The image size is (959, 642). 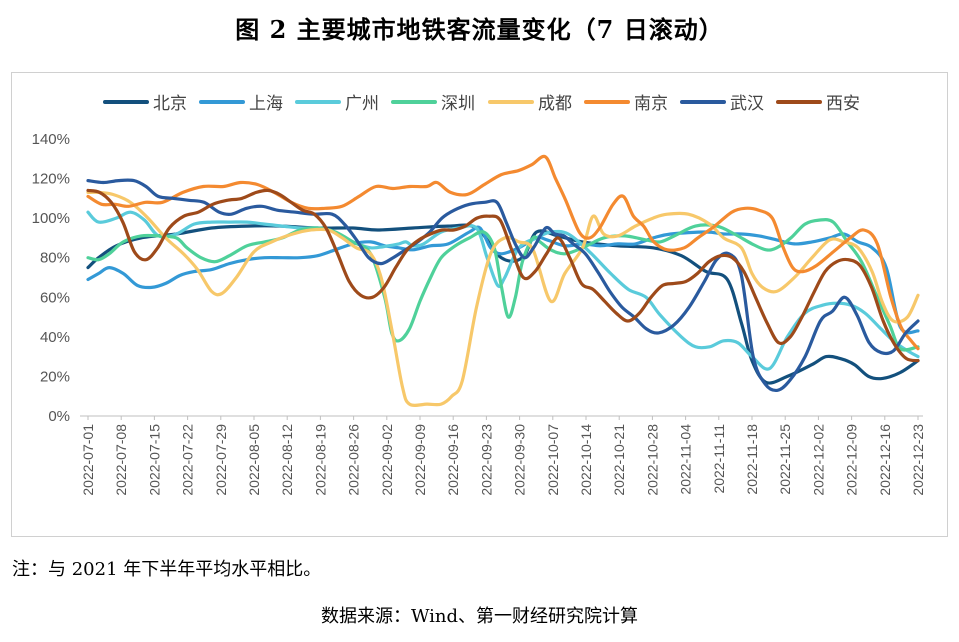 What do you see at coordinates (719, 459) in the screenshot?
I see `x-tick-label: 2022-11-11` at bounding box center [719, 459].